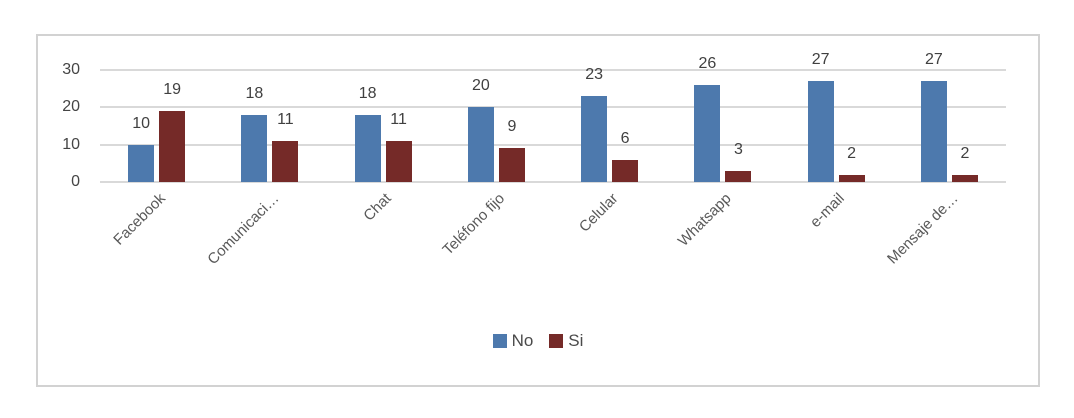  What do you see at coordinates (71, 107) in the screenshot?
I see `y-tick-label: 20` at bounding box center [71, 107].